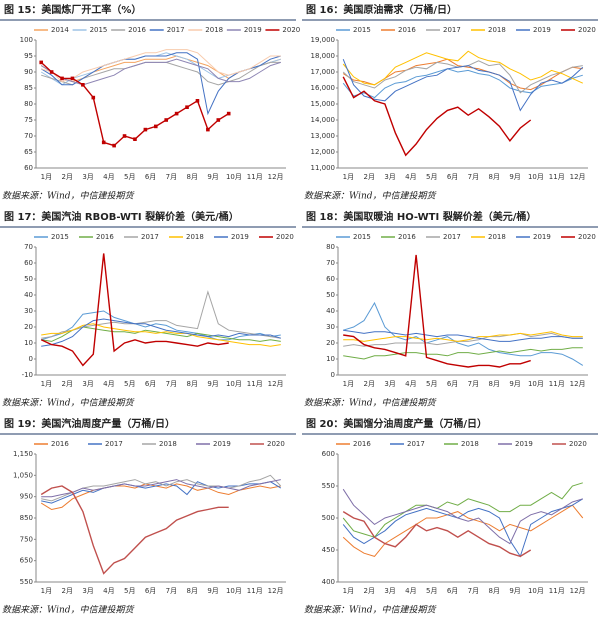 This screenshot has width=599, height=622. Describe the element at coordinates (323, 88) in the screenshot. I see `y-tick-label: 16,000` at that location.